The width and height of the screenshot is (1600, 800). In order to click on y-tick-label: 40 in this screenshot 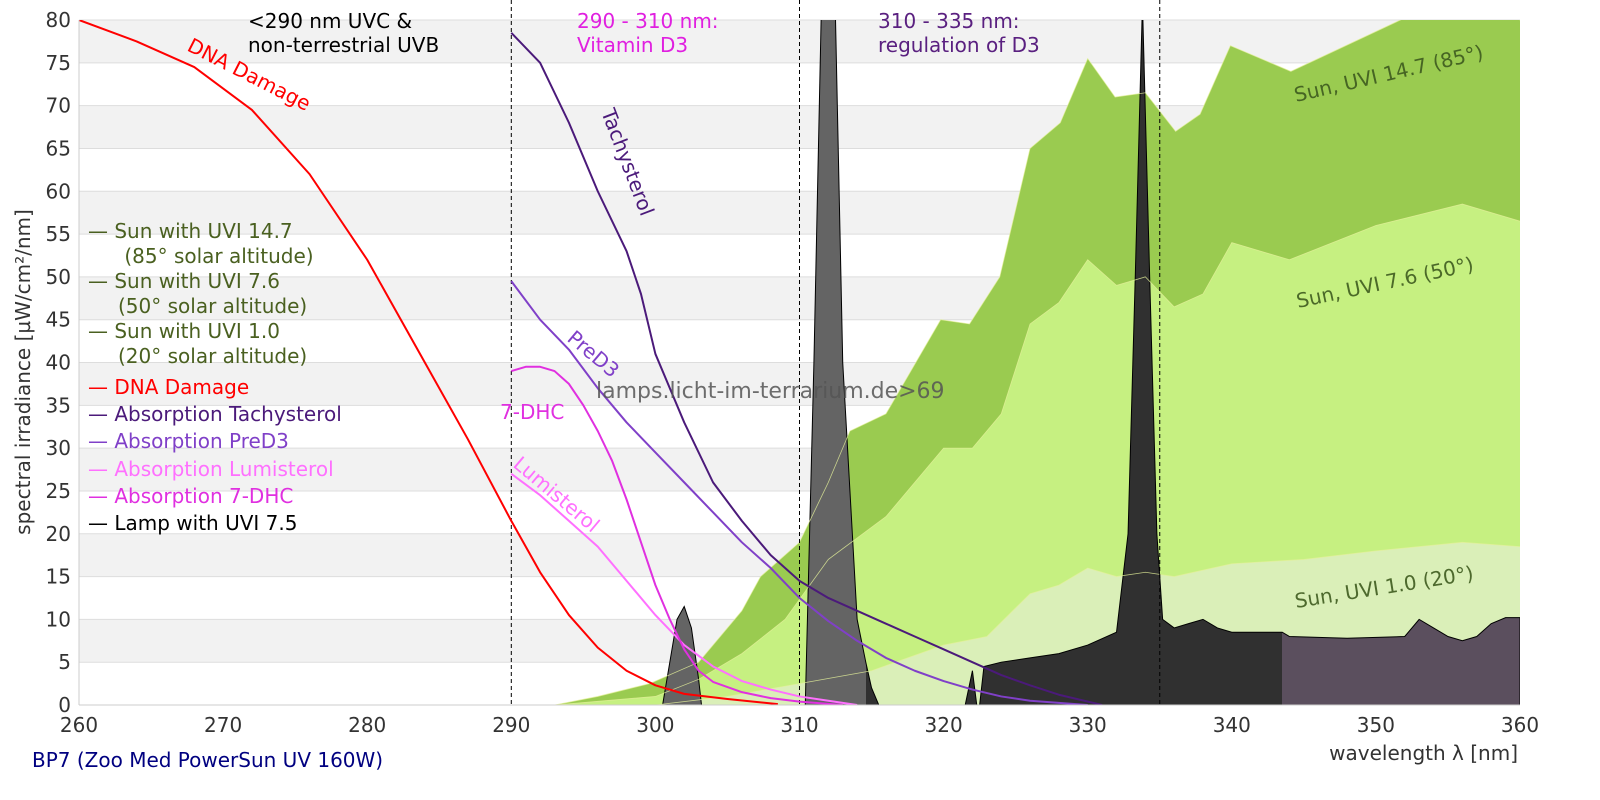, I will do `click(58, 363)`.